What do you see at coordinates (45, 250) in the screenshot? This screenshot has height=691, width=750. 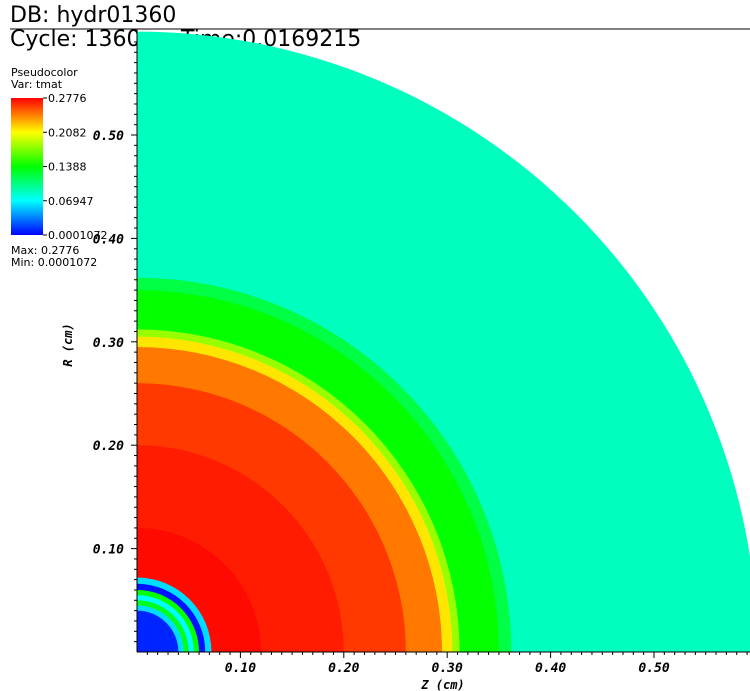 I see `legend-max: Max: 0.2776` at bounding box center [45, 250].